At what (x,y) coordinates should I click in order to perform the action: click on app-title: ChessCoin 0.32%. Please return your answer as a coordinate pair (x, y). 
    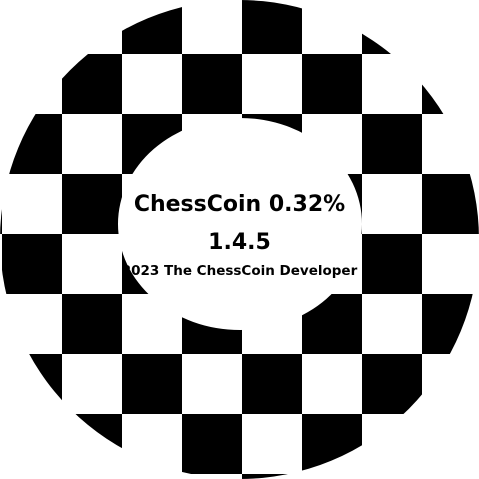
    Looking at the image, I should click on (239, 204).